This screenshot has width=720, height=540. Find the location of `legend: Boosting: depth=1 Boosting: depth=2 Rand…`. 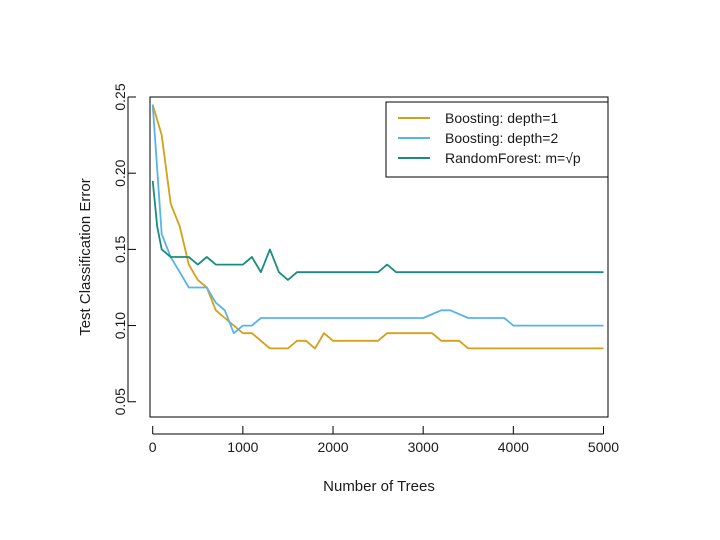

legend: Boosting: depth=1 Boosting: depth=2 Rand… is located at coordinates (497, 139).